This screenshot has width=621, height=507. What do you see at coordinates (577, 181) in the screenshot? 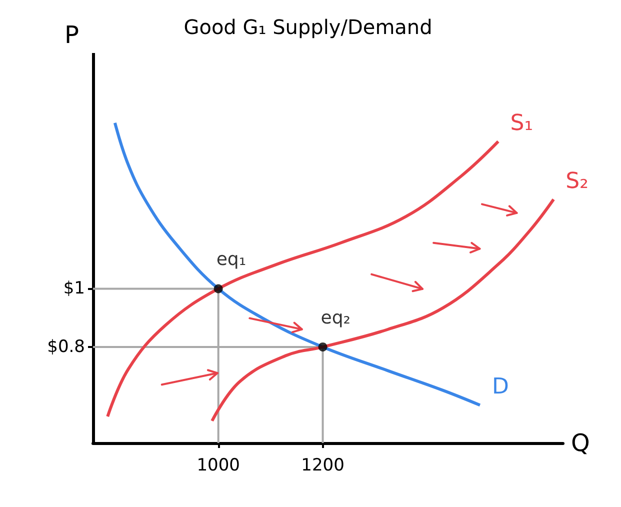
I see `series-label: S₂` at bounding box center [577, 181].